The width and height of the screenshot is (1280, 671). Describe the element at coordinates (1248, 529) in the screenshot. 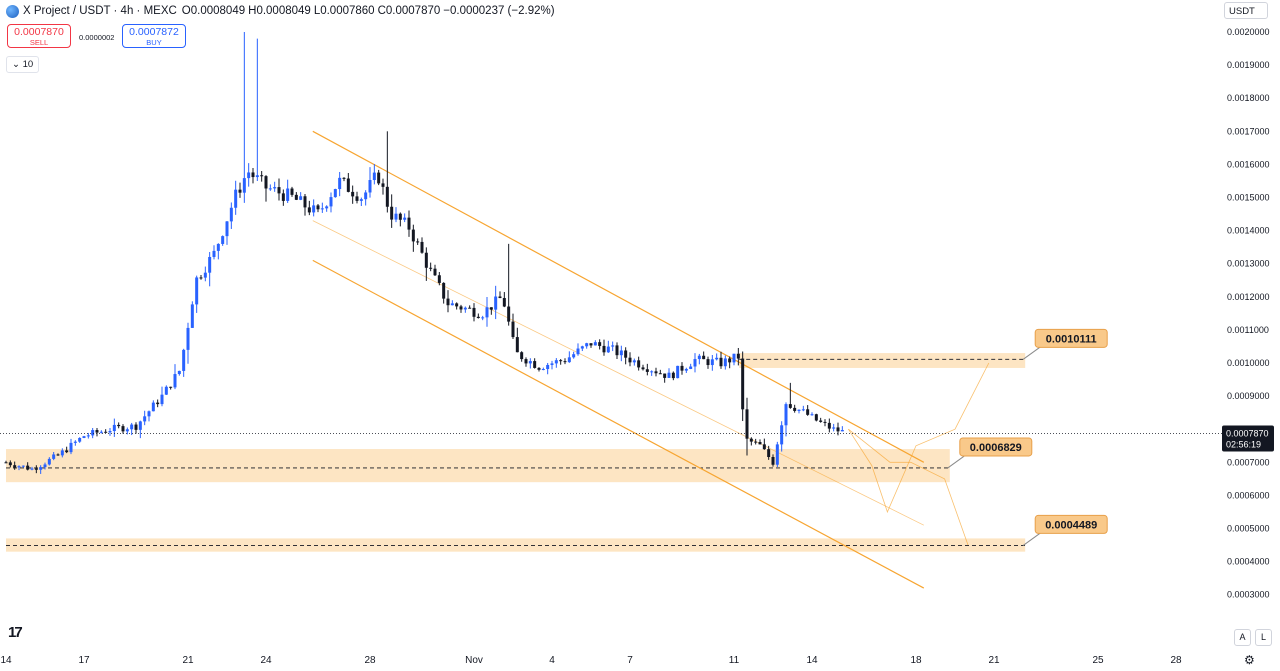

I see `y-tick-label: 0.0005000` at that location.